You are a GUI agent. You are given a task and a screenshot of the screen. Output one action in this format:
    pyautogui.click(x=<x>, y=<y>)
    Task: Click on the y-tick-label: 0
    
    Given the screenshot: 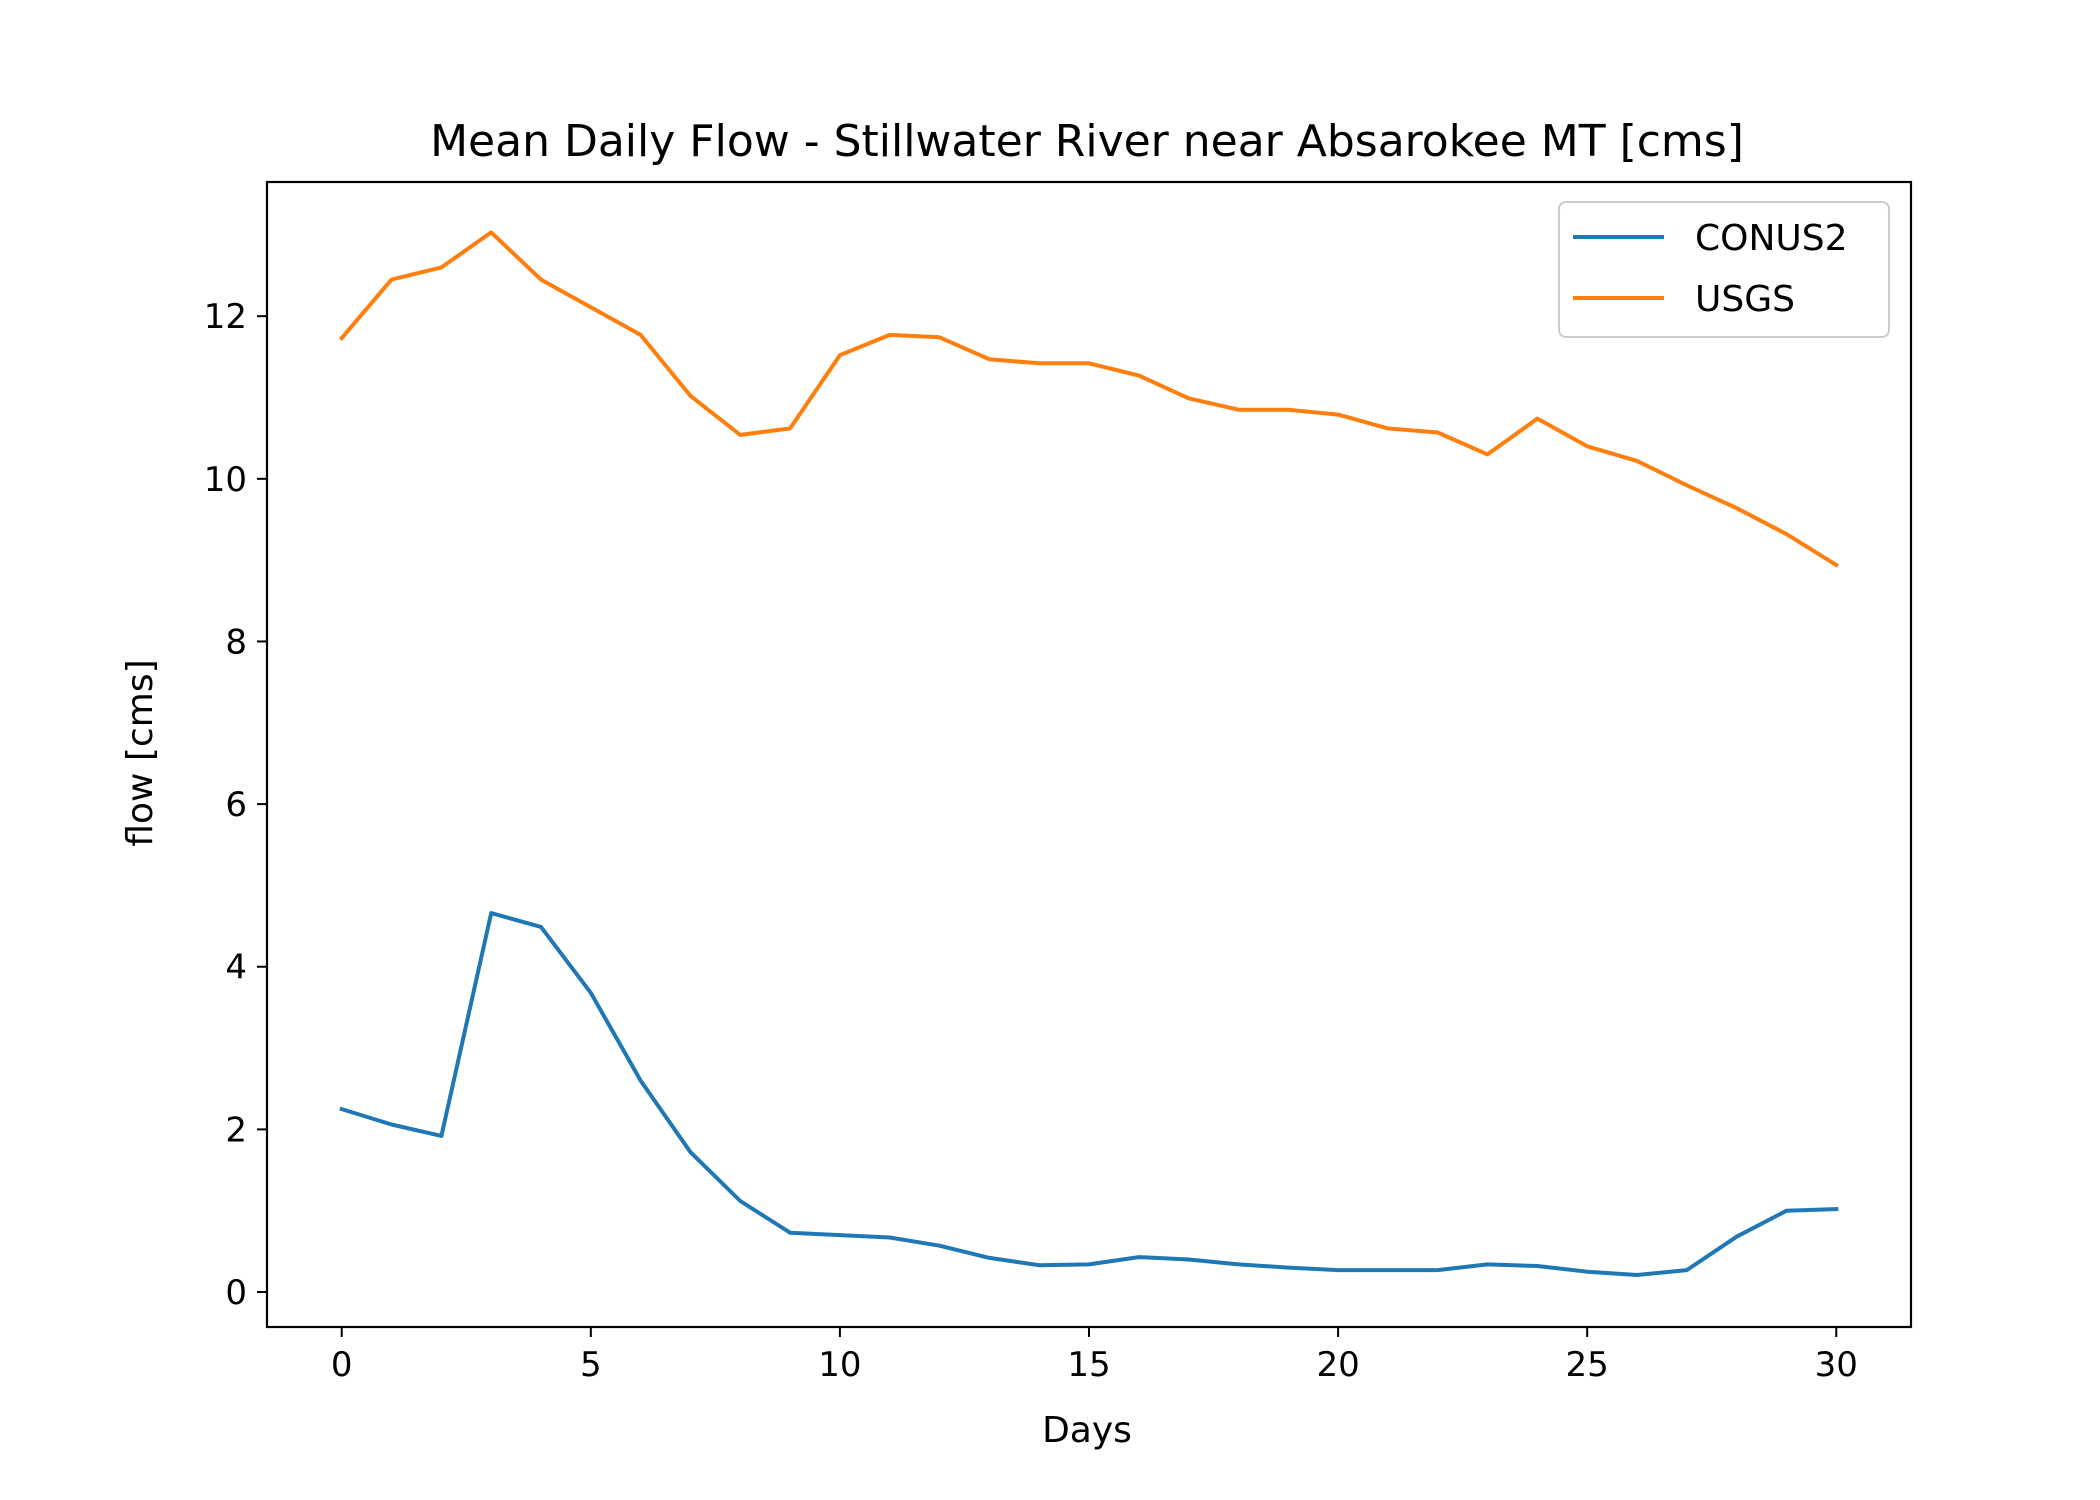 What is the action you would take?
    pyautogui.click(x=236, y=1293)
    